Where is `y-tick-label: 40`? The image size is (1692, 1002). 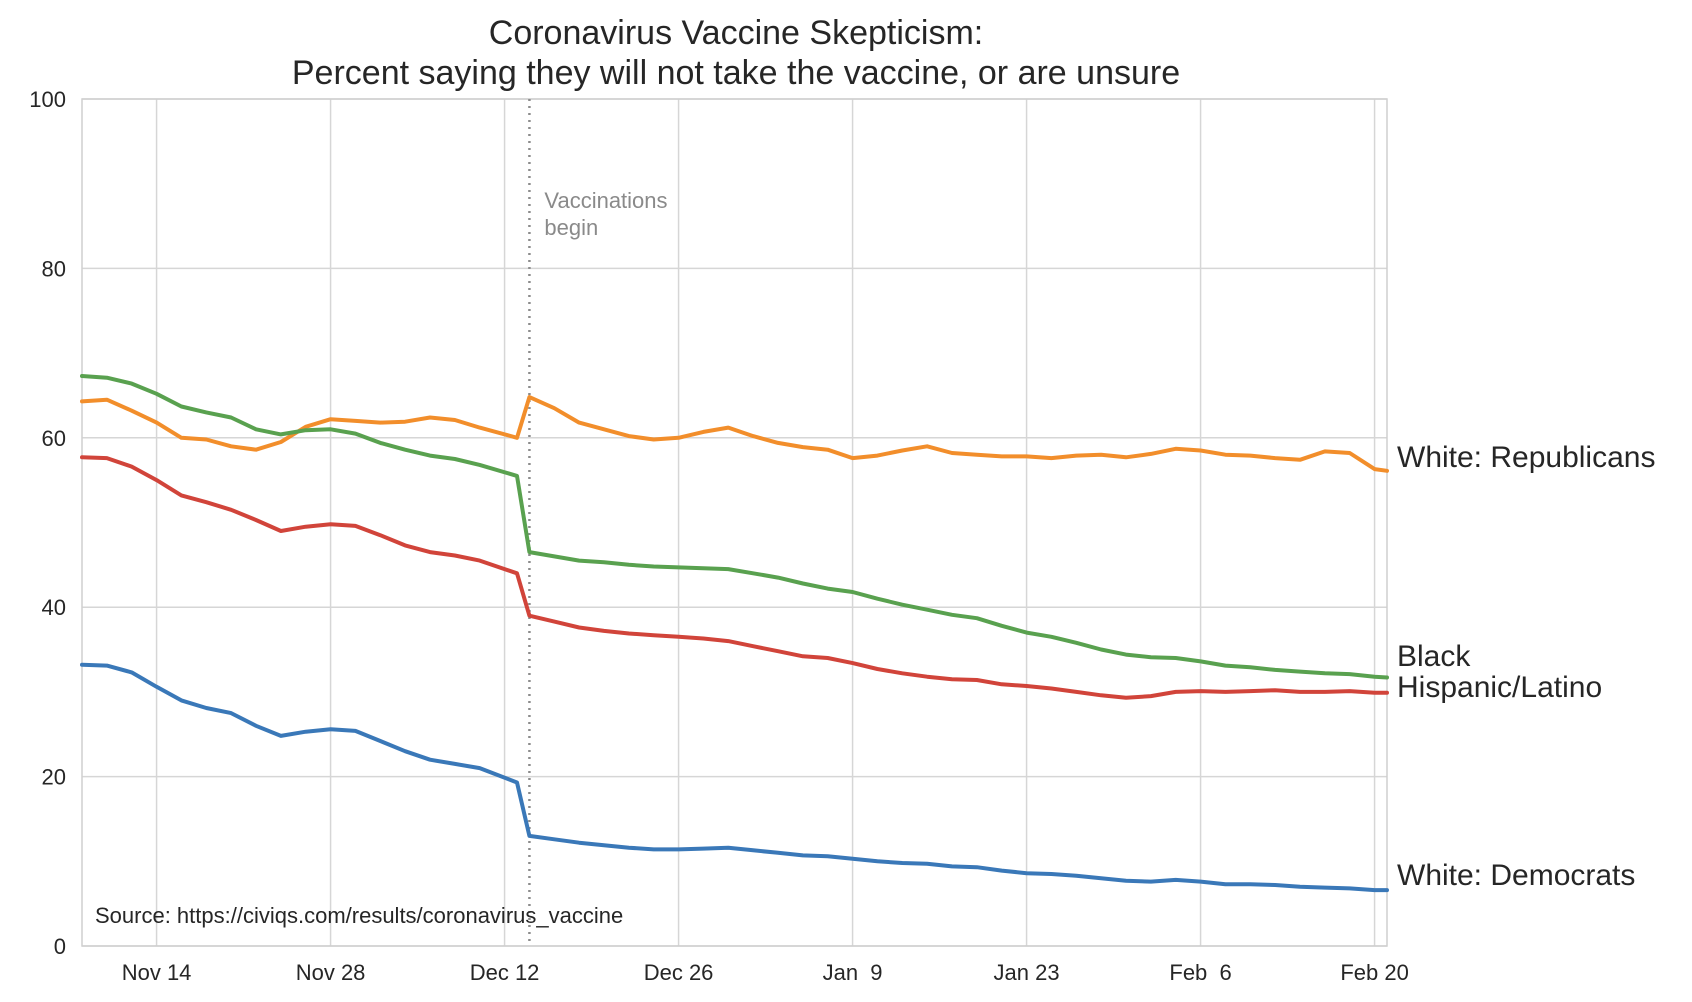
y-tick-label: 40 is located at coordinates (54, 607).